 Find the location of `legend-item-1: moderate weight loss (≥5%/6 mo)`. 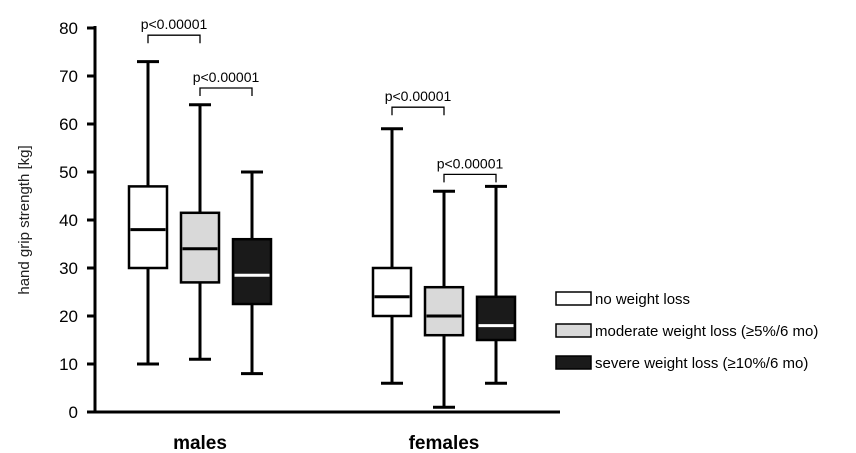

legend-item-1: moderate weight loss (≥5%/6 mo) is located at coordinates (686, 331).